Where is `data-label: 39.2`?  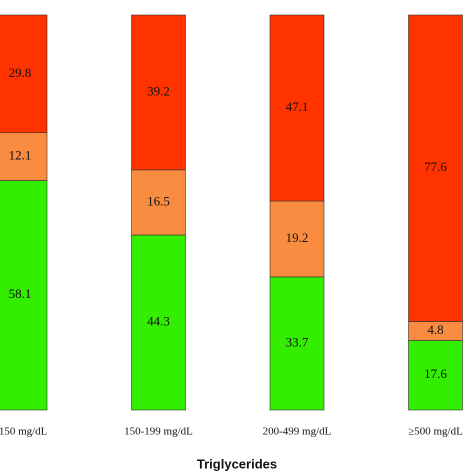
data-label: 39.2 is located at coordinates (158, 90).